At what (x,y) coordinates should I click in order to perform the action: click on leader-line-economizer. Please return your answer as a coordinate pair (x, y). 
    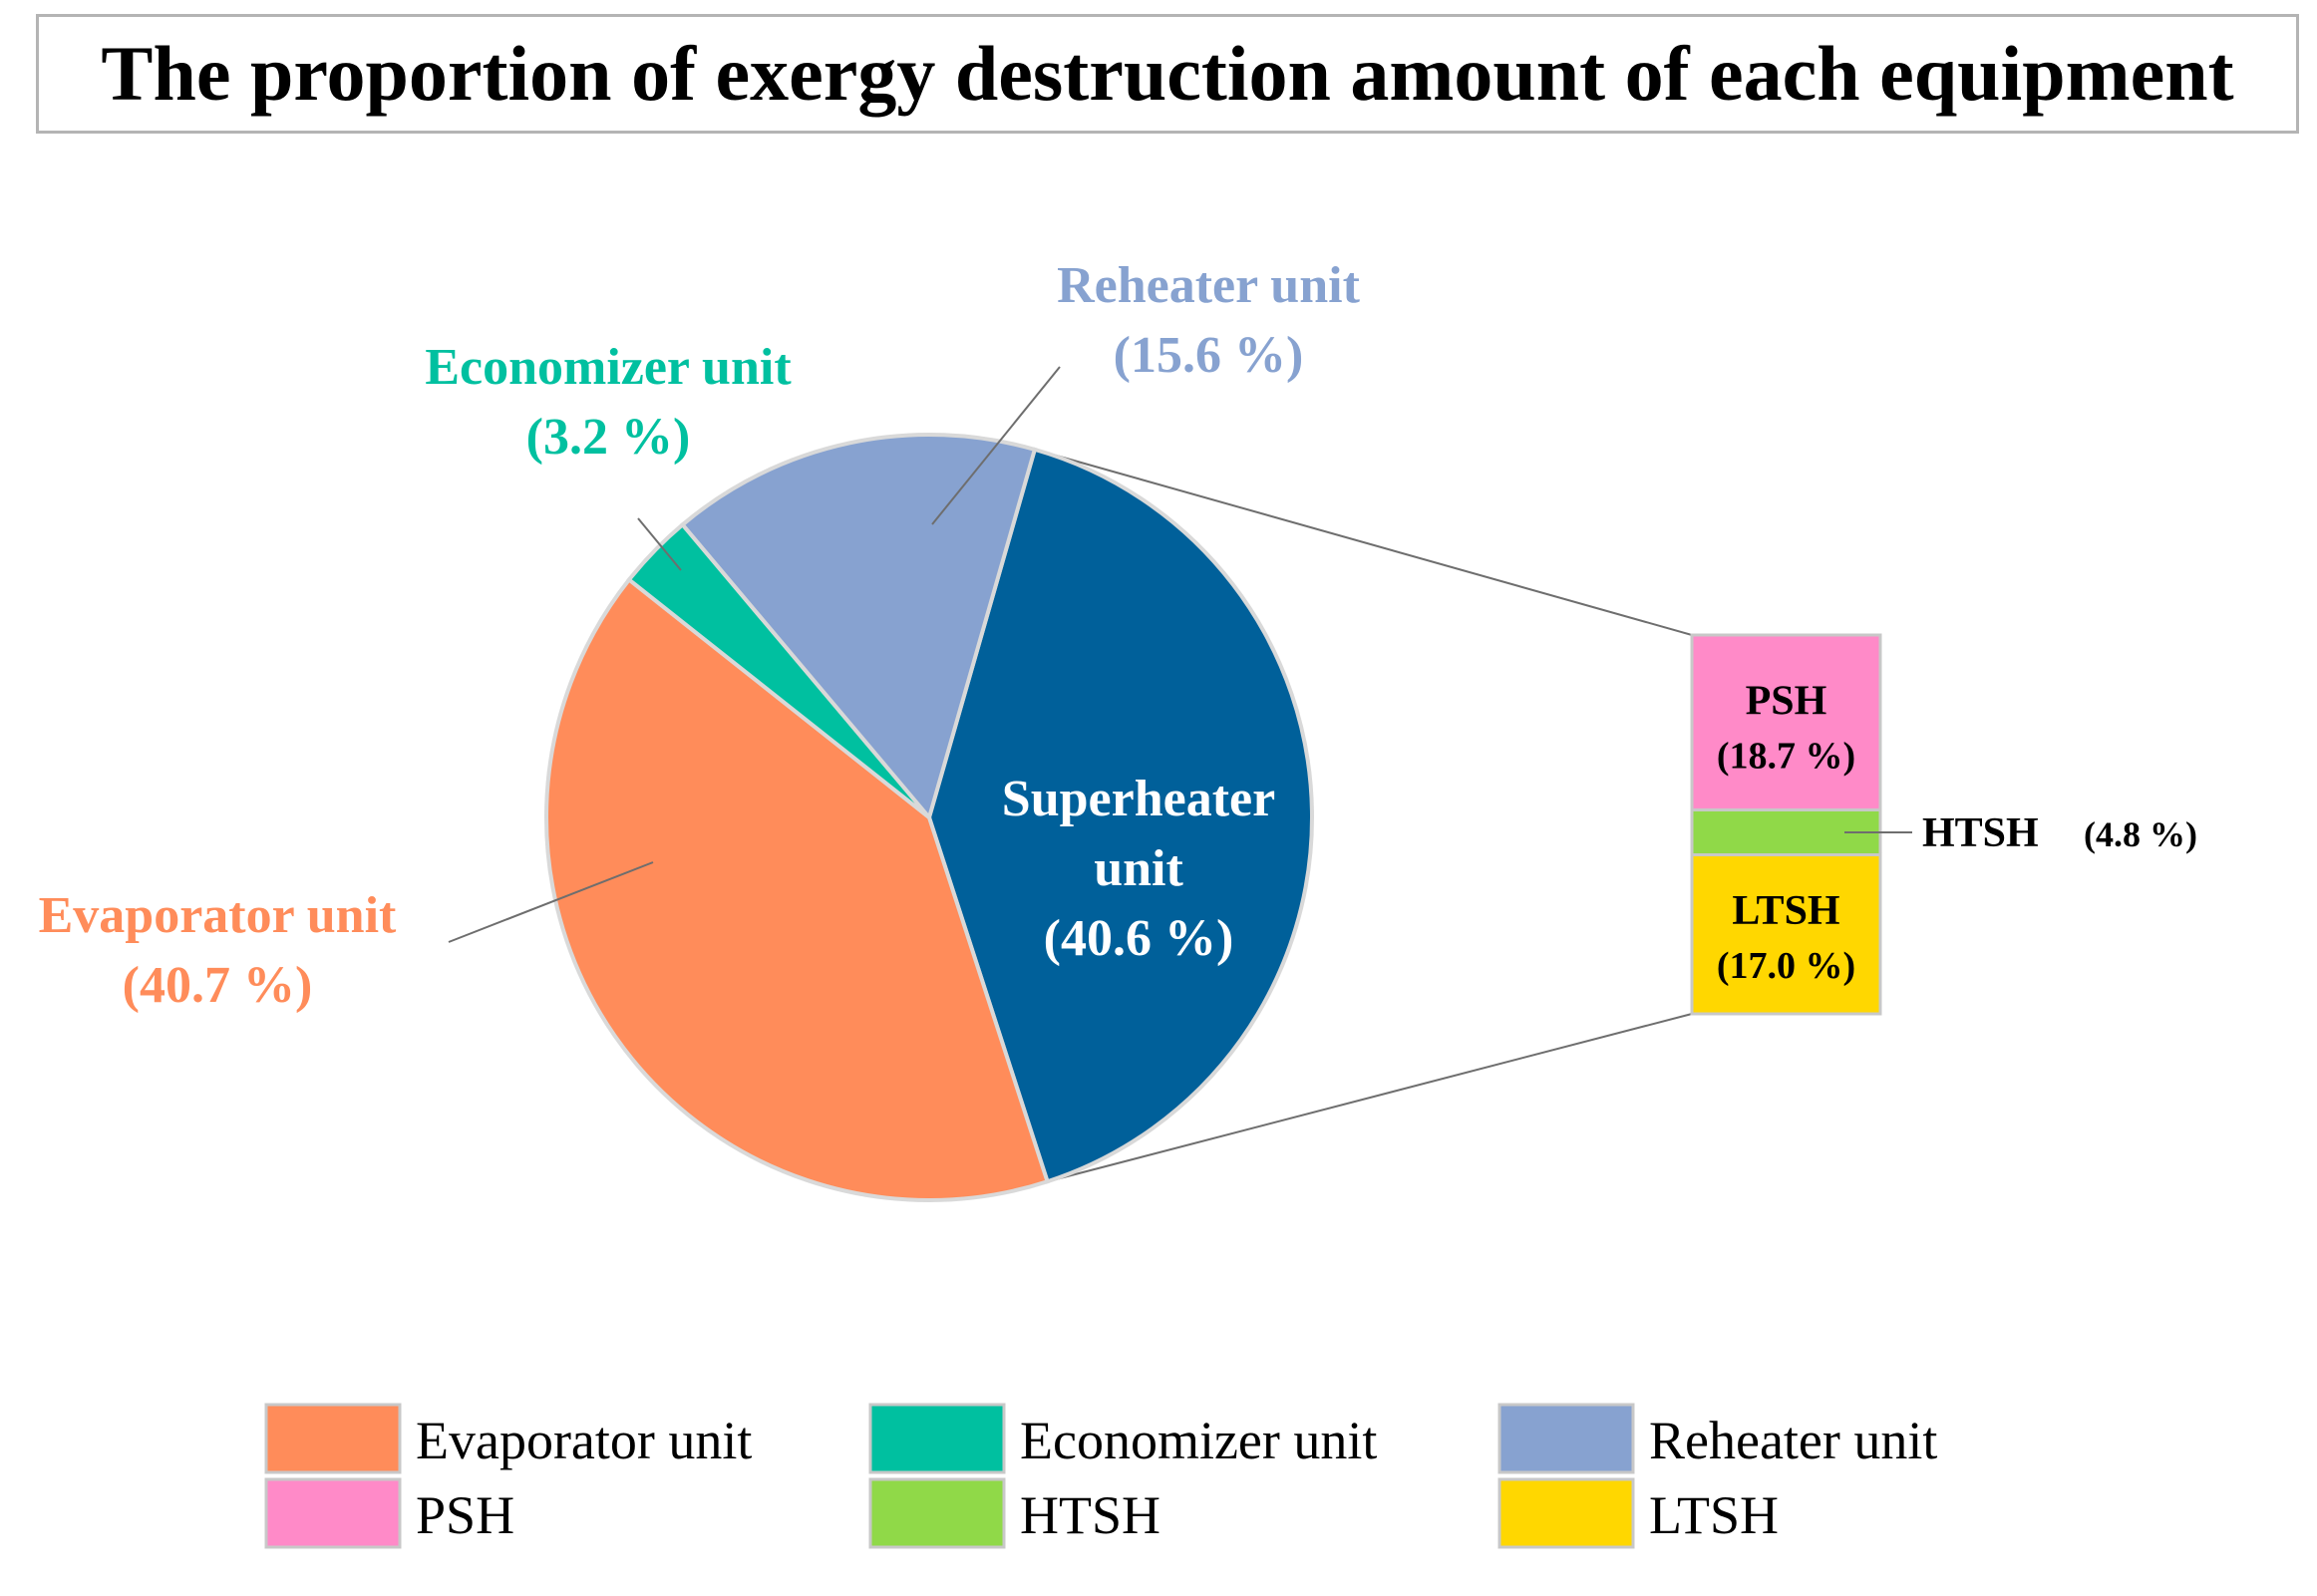
    Looking at the image, I should click on (660, 544).